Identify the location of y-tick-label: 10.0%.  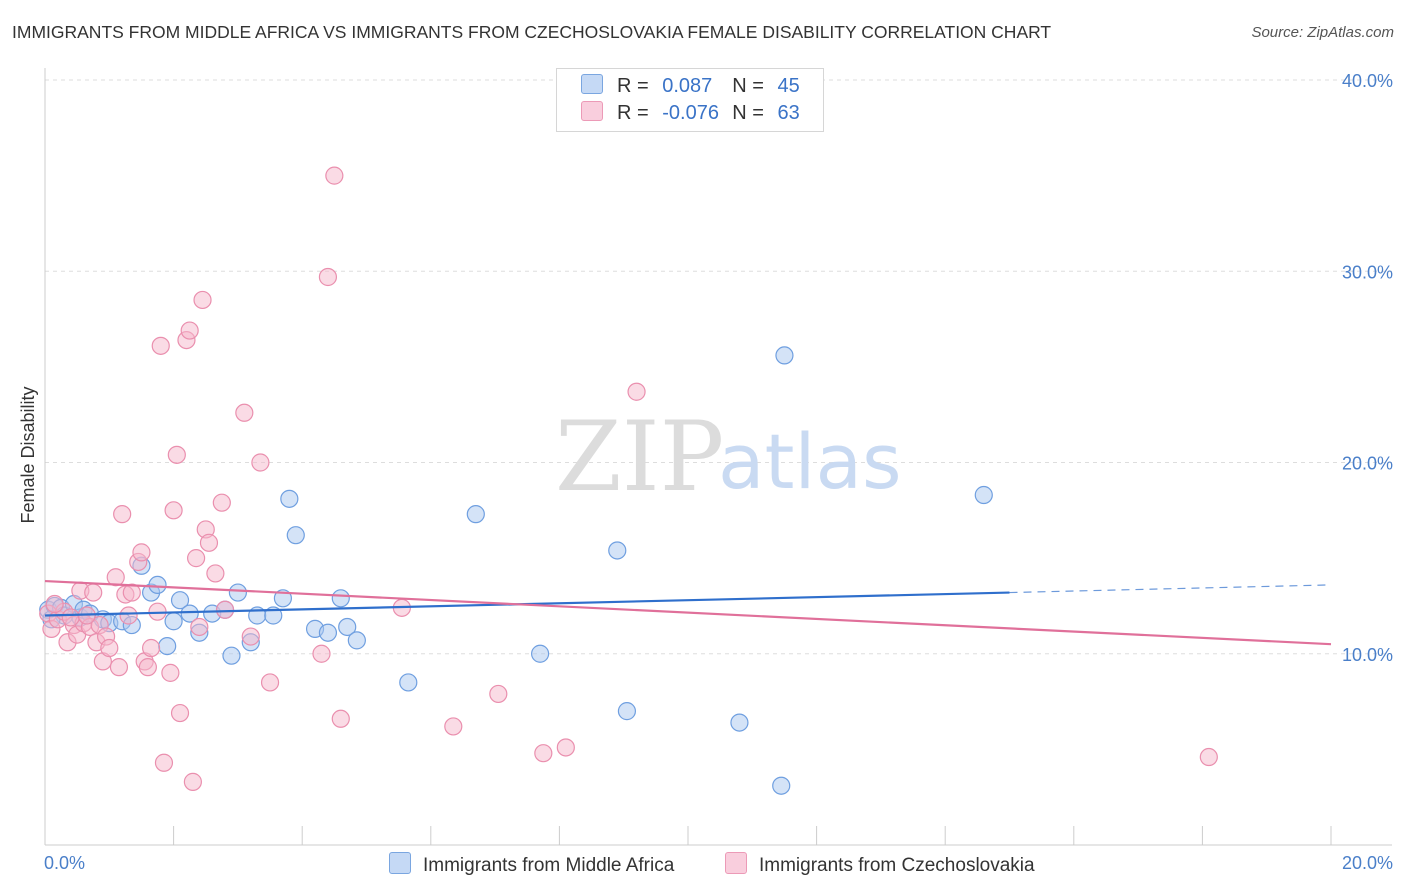
(1367, 655).